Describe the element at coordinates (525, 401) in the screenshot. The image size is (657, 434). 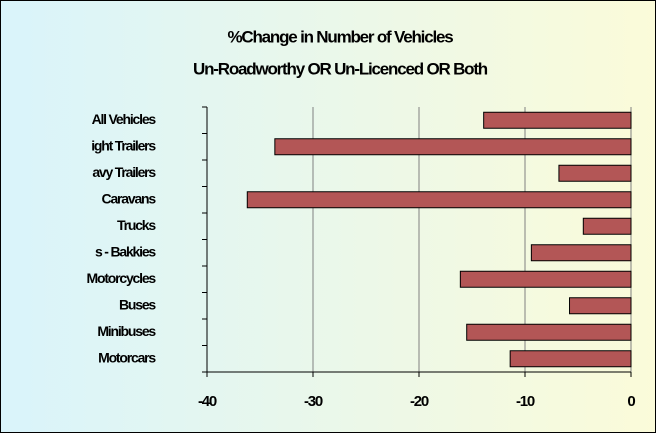
I see `x-tick-label: -10` at that location.